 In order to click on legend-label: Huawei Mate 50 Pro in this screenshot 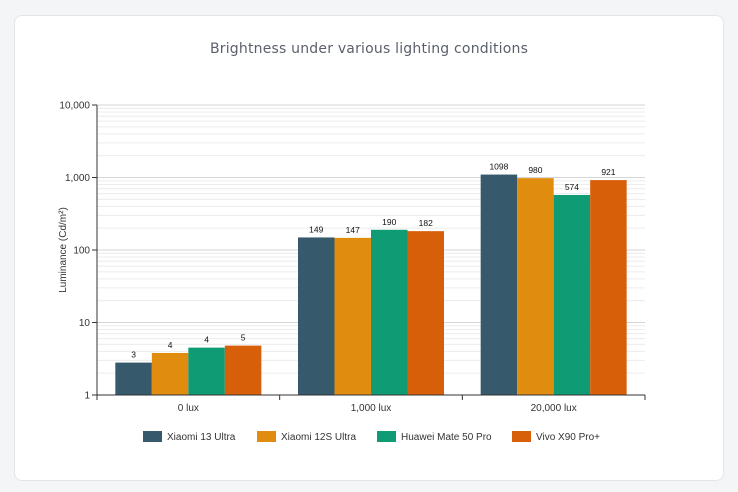, I will do `click(446, 437)`.